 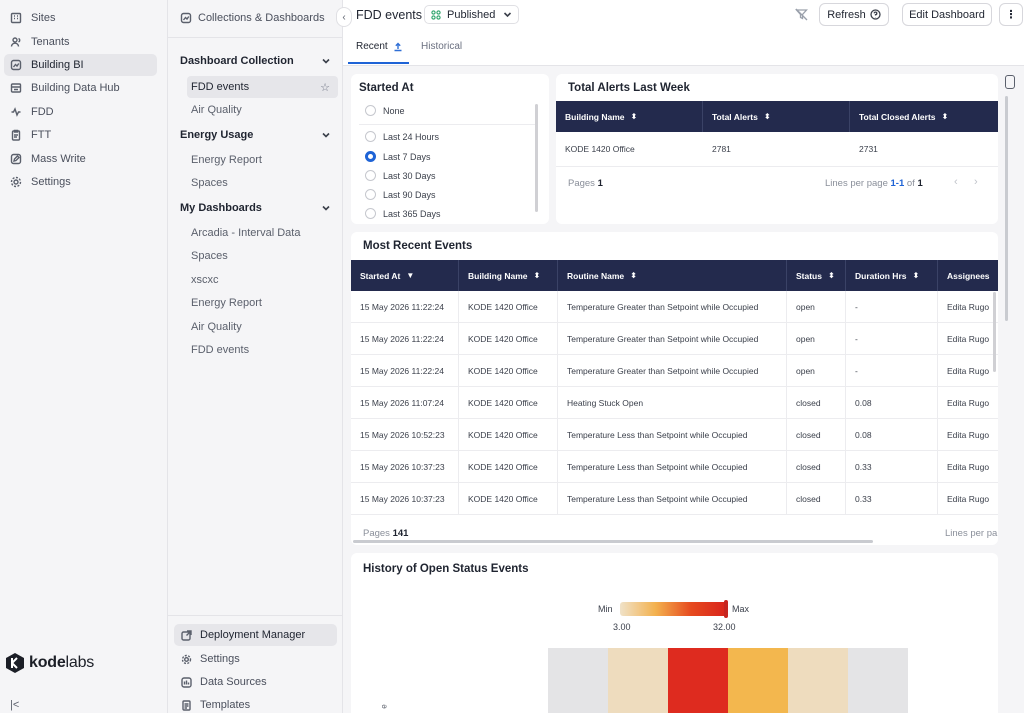 I want to click on collections-header: Collections & Dashboards, so click(x=252, y=18).